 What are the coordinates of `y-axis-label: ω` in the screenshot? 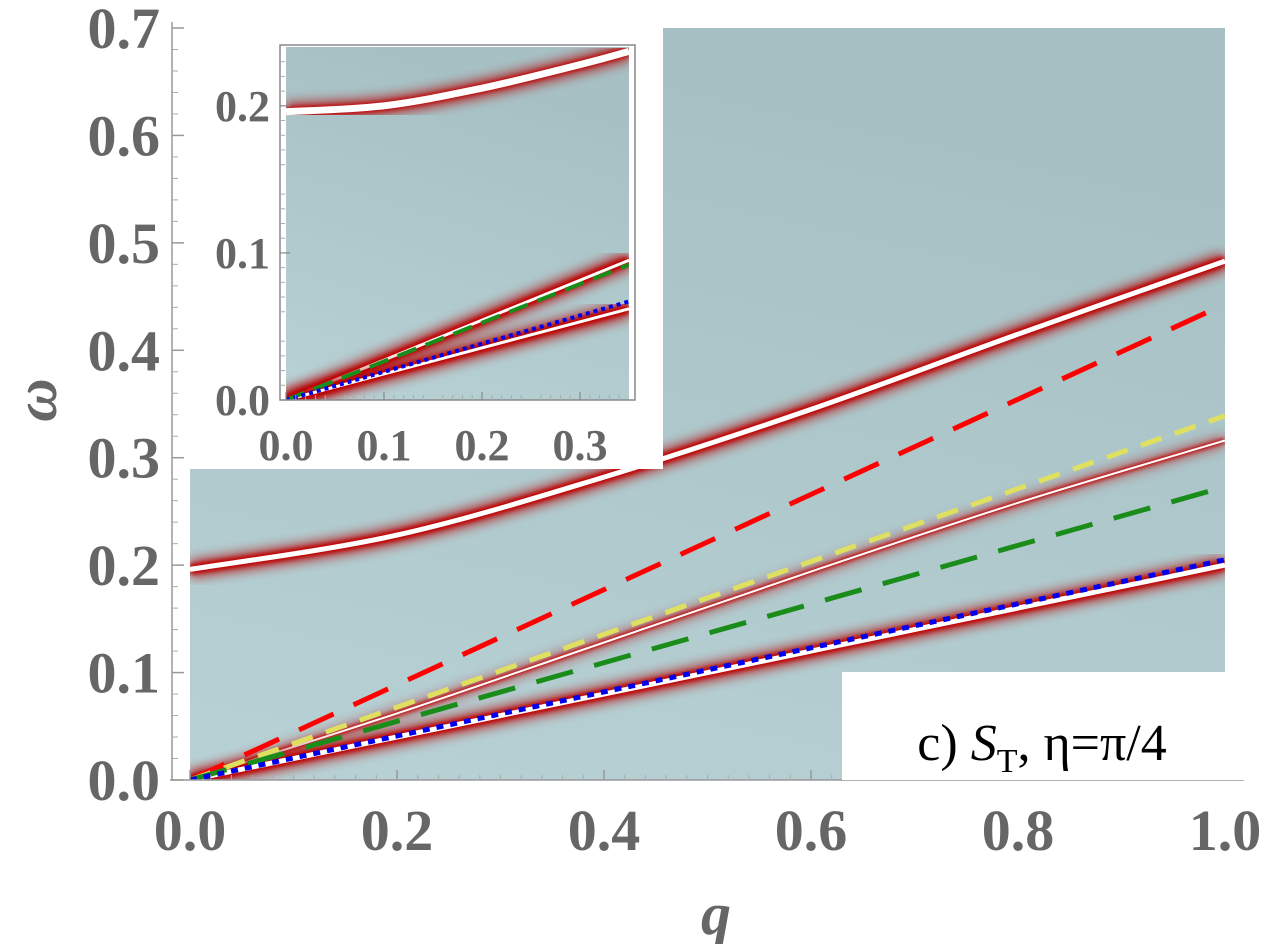 It's located at (36, 399).